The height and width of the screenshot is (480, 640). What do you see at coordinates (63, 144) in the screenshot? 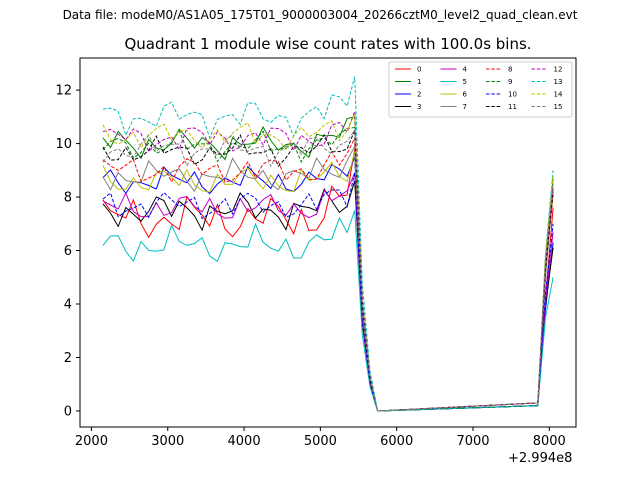
I see `y-tick-label: 10` at bounding box center [63, 144].